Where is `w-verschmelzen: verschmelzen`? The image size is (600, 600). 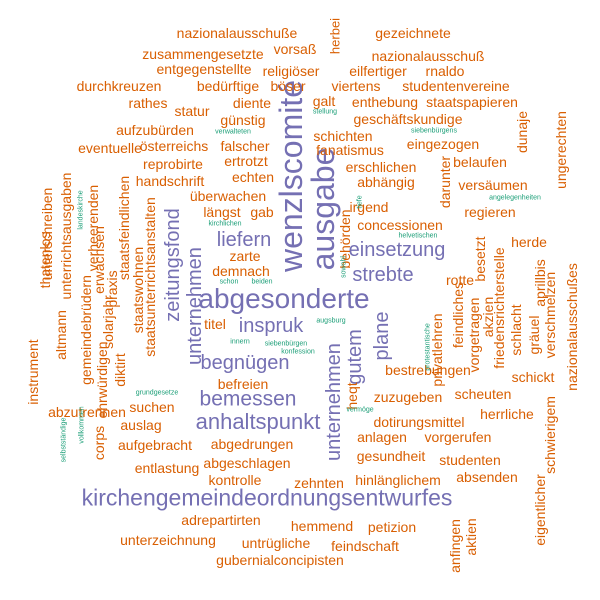
w-verschmelzen: verschmelzen is located at coordinates (550, 315).